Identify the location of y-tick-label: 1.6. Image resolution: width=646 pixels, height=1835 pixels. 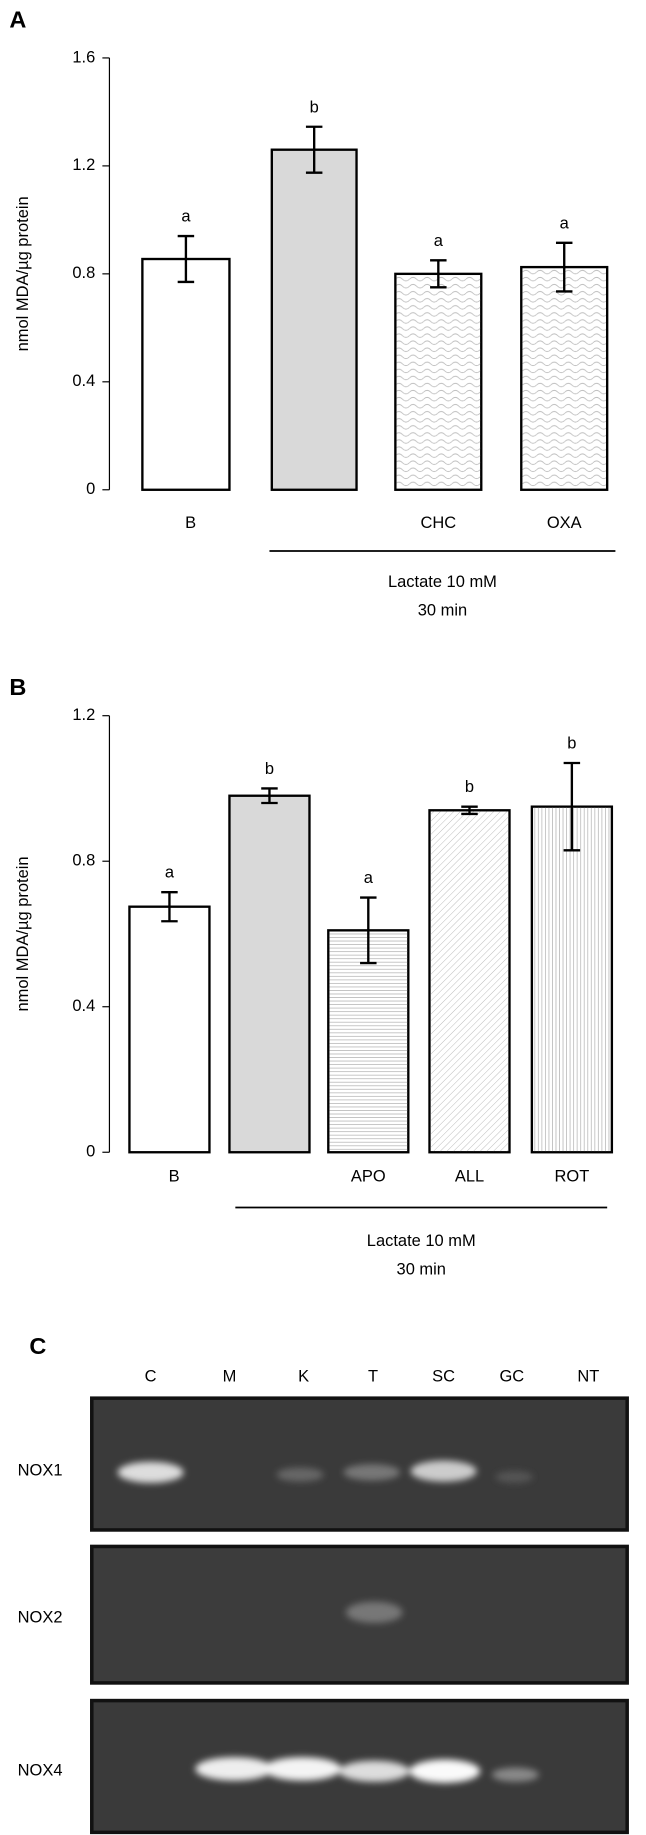
(83, 57).